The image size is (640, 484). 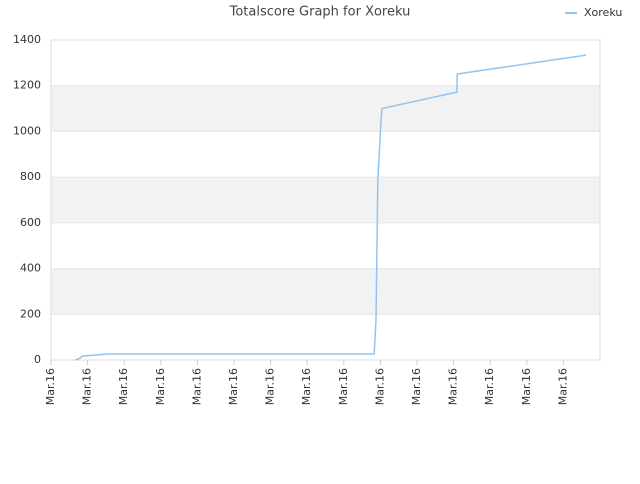 What do you see at coordinates (27, 39) in the screenshot?
I see `y-tick-label: 1400` at bounding box center [27, 39].